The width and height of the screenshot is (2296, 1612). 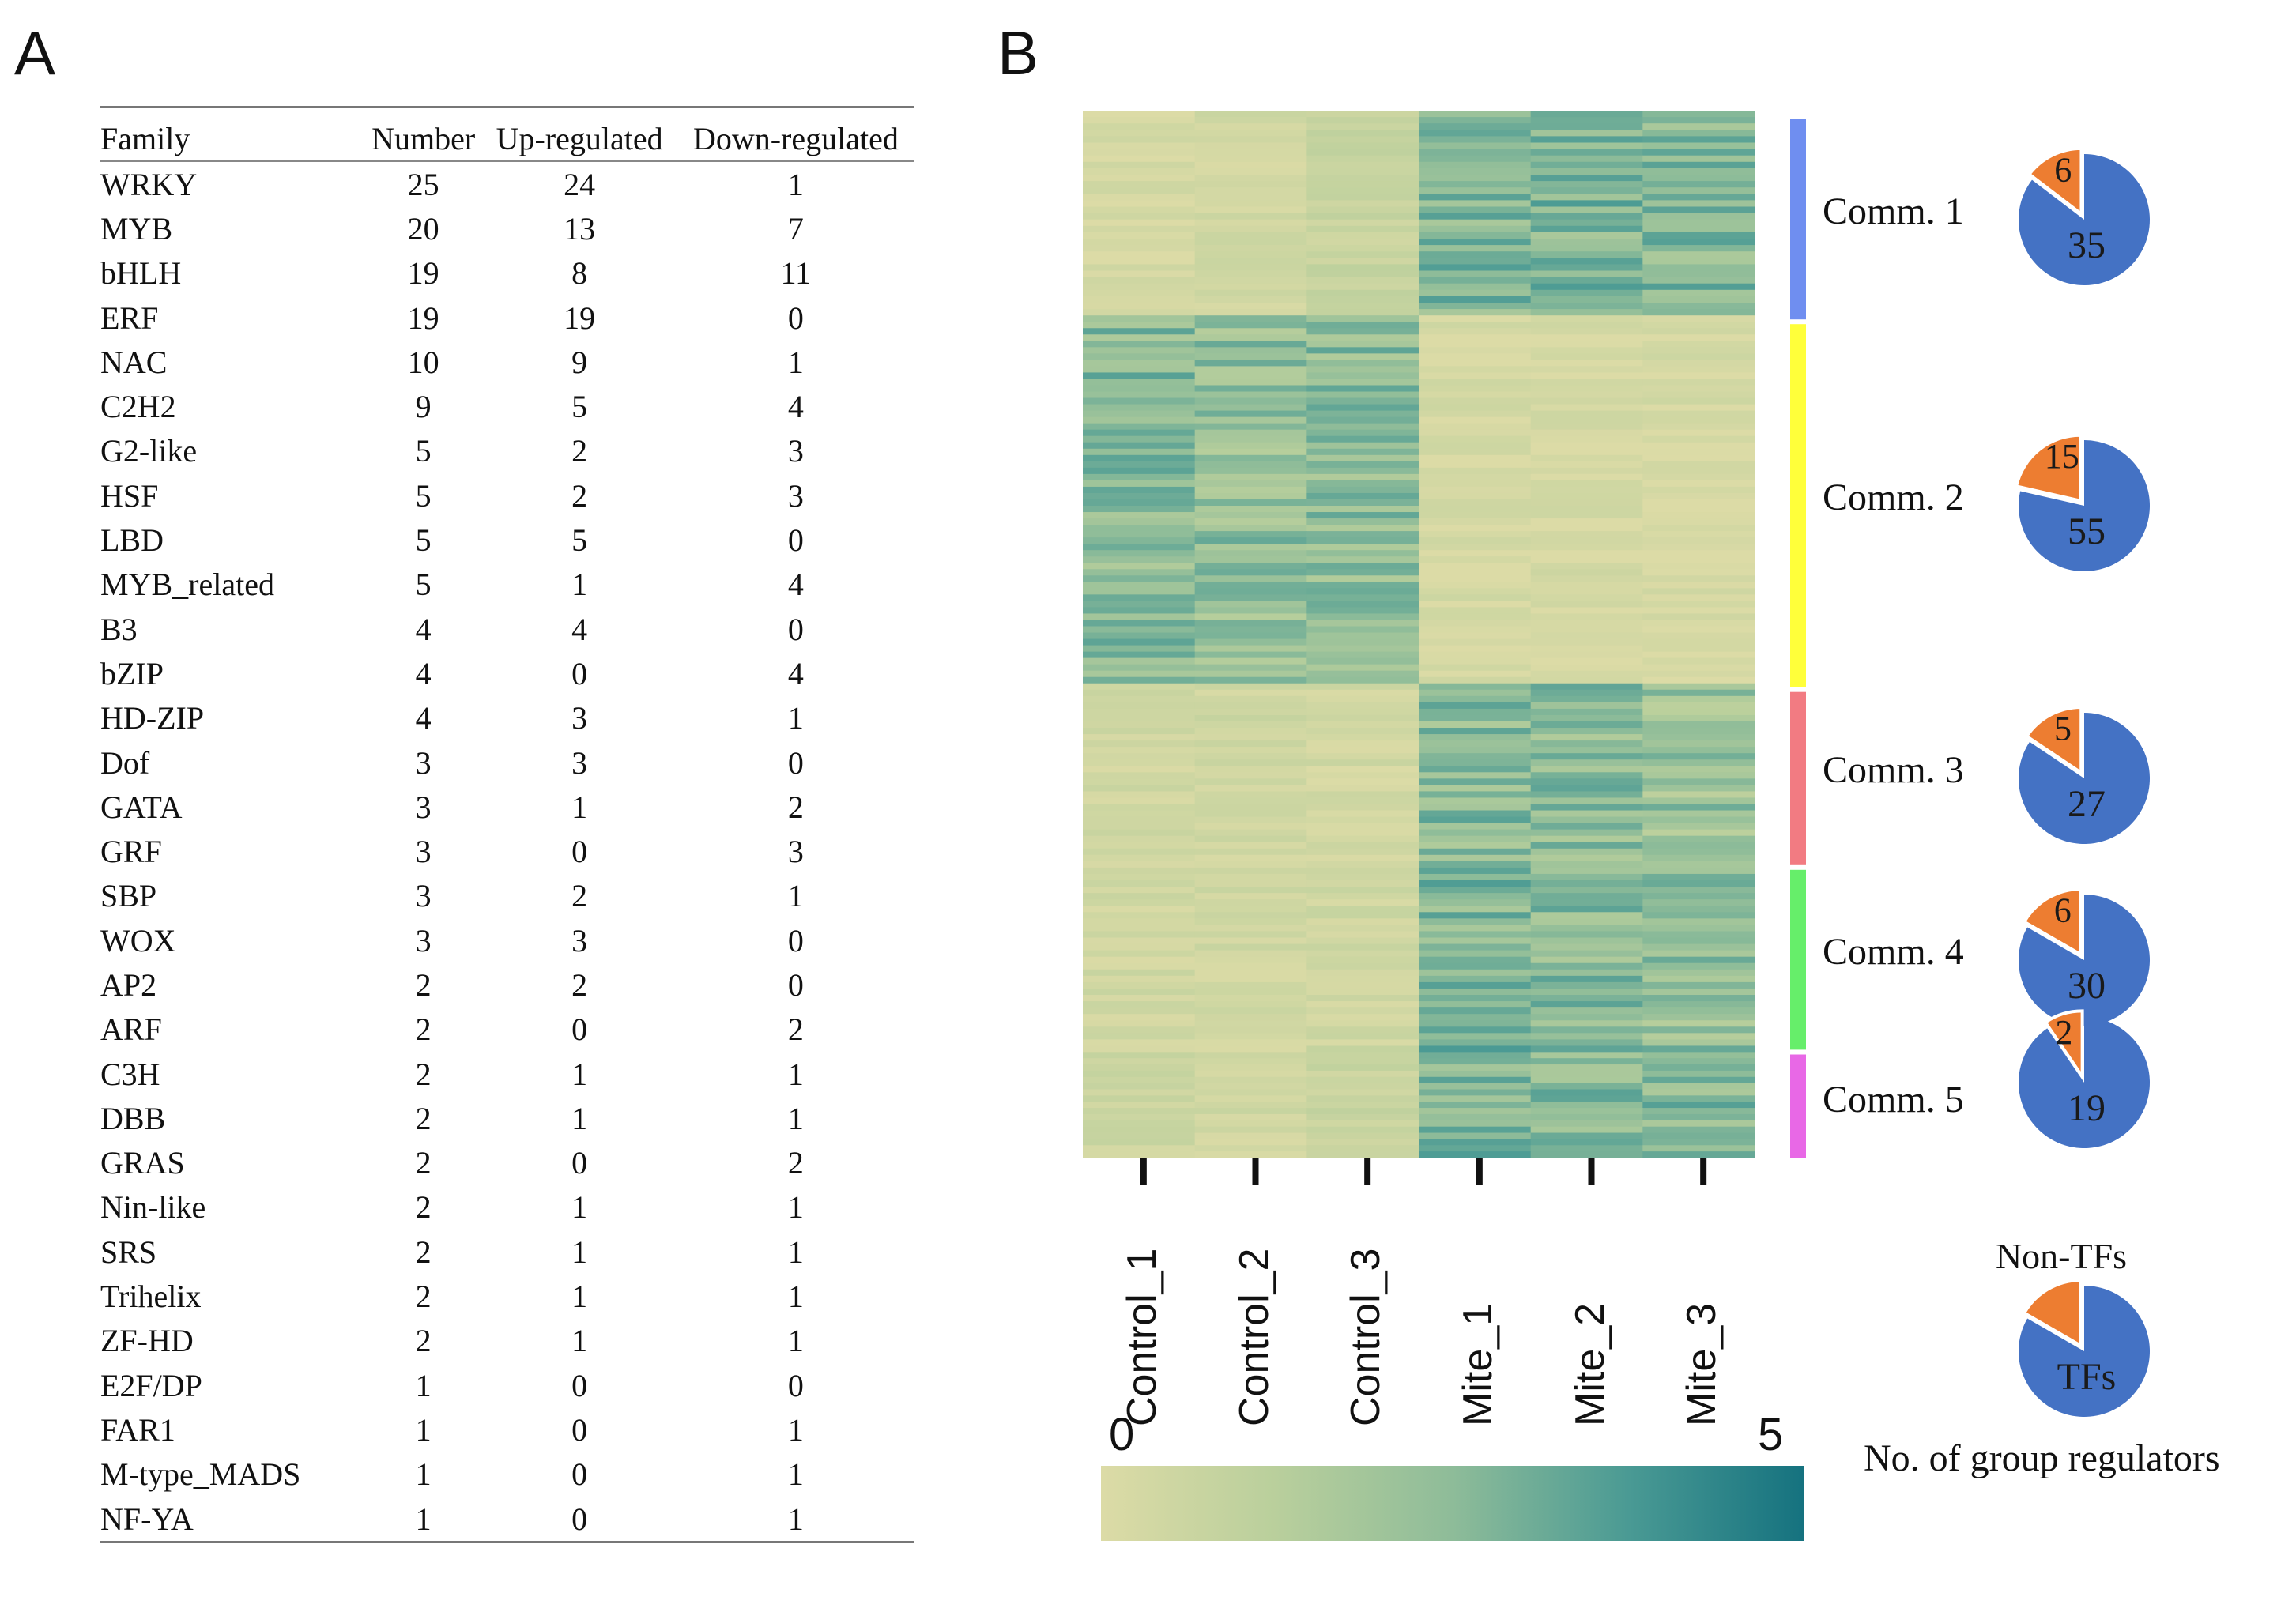 What do you see at coordinates (507, 629) in the screenshot?
I see `table-row: B3 4 4 0` at bounding box center [507, 629].